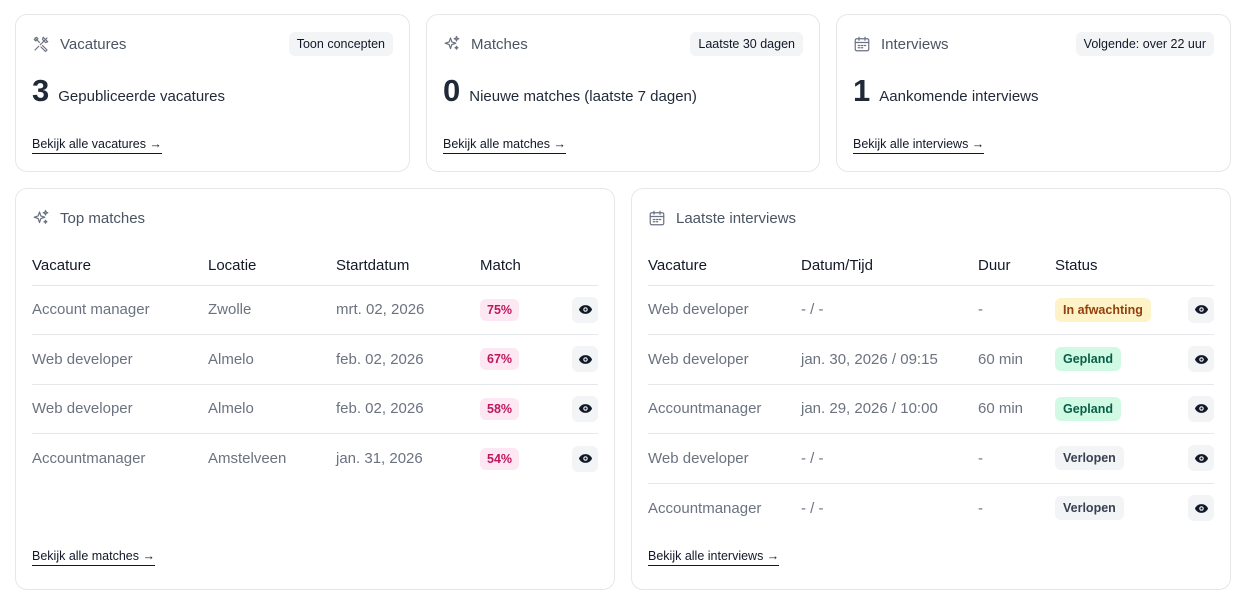 This screenshot has height=604, width=1249. What do you see at coordinates (315, 459) in the screenshot?
I see `table-row: Accountmanager Amstelveen jan. 31, 2026 54%` at bounding box center [315, 459].